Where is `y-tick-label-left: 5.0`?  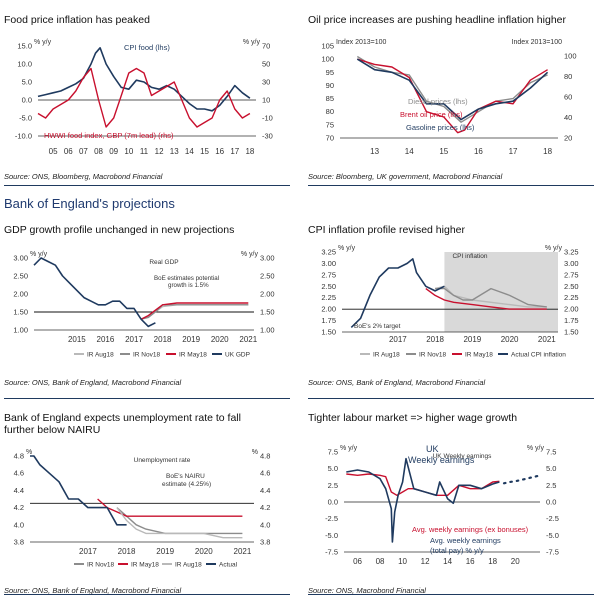
y-tick-label-left: 5.0 is located at coordinates (27, 82).